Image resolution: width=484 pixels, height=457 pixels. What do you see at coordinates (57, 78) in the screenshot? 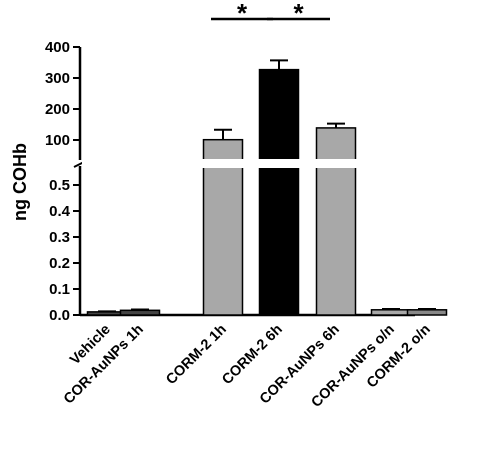
I see `y-tick-label: 300` at bounding box center [57, 78].